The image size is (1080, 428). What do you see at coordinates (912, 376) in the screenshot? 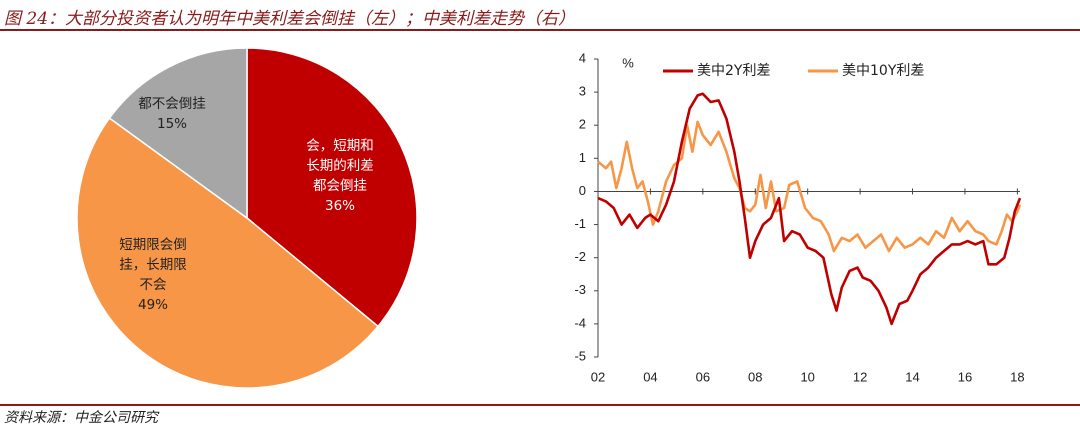
I see `x-tick-label: 14` at bounding box center [912, 376].